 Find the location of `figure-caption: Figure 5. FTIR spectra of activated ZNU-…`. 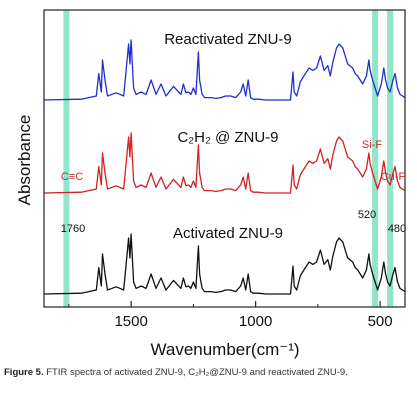

figure-caption: Figure 5. FTIR spectra of activated ZNU-… is located at coordinates (206, 372).